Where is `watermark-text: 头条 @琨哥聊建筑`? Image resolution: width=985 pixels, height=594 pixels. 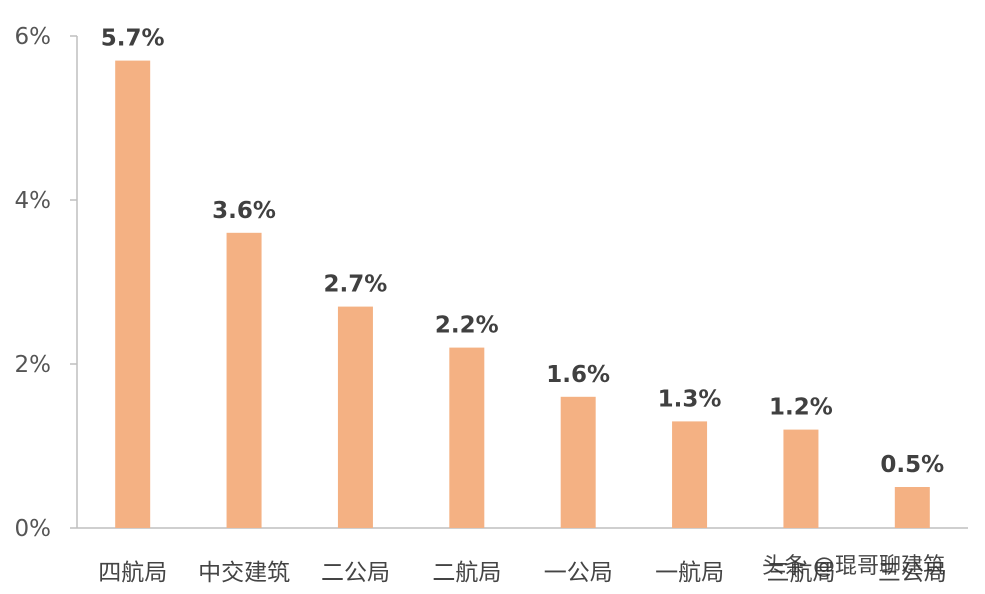 watermark-text: 头条 @琨哥聊建筑 is located at coordinates (853, 566).